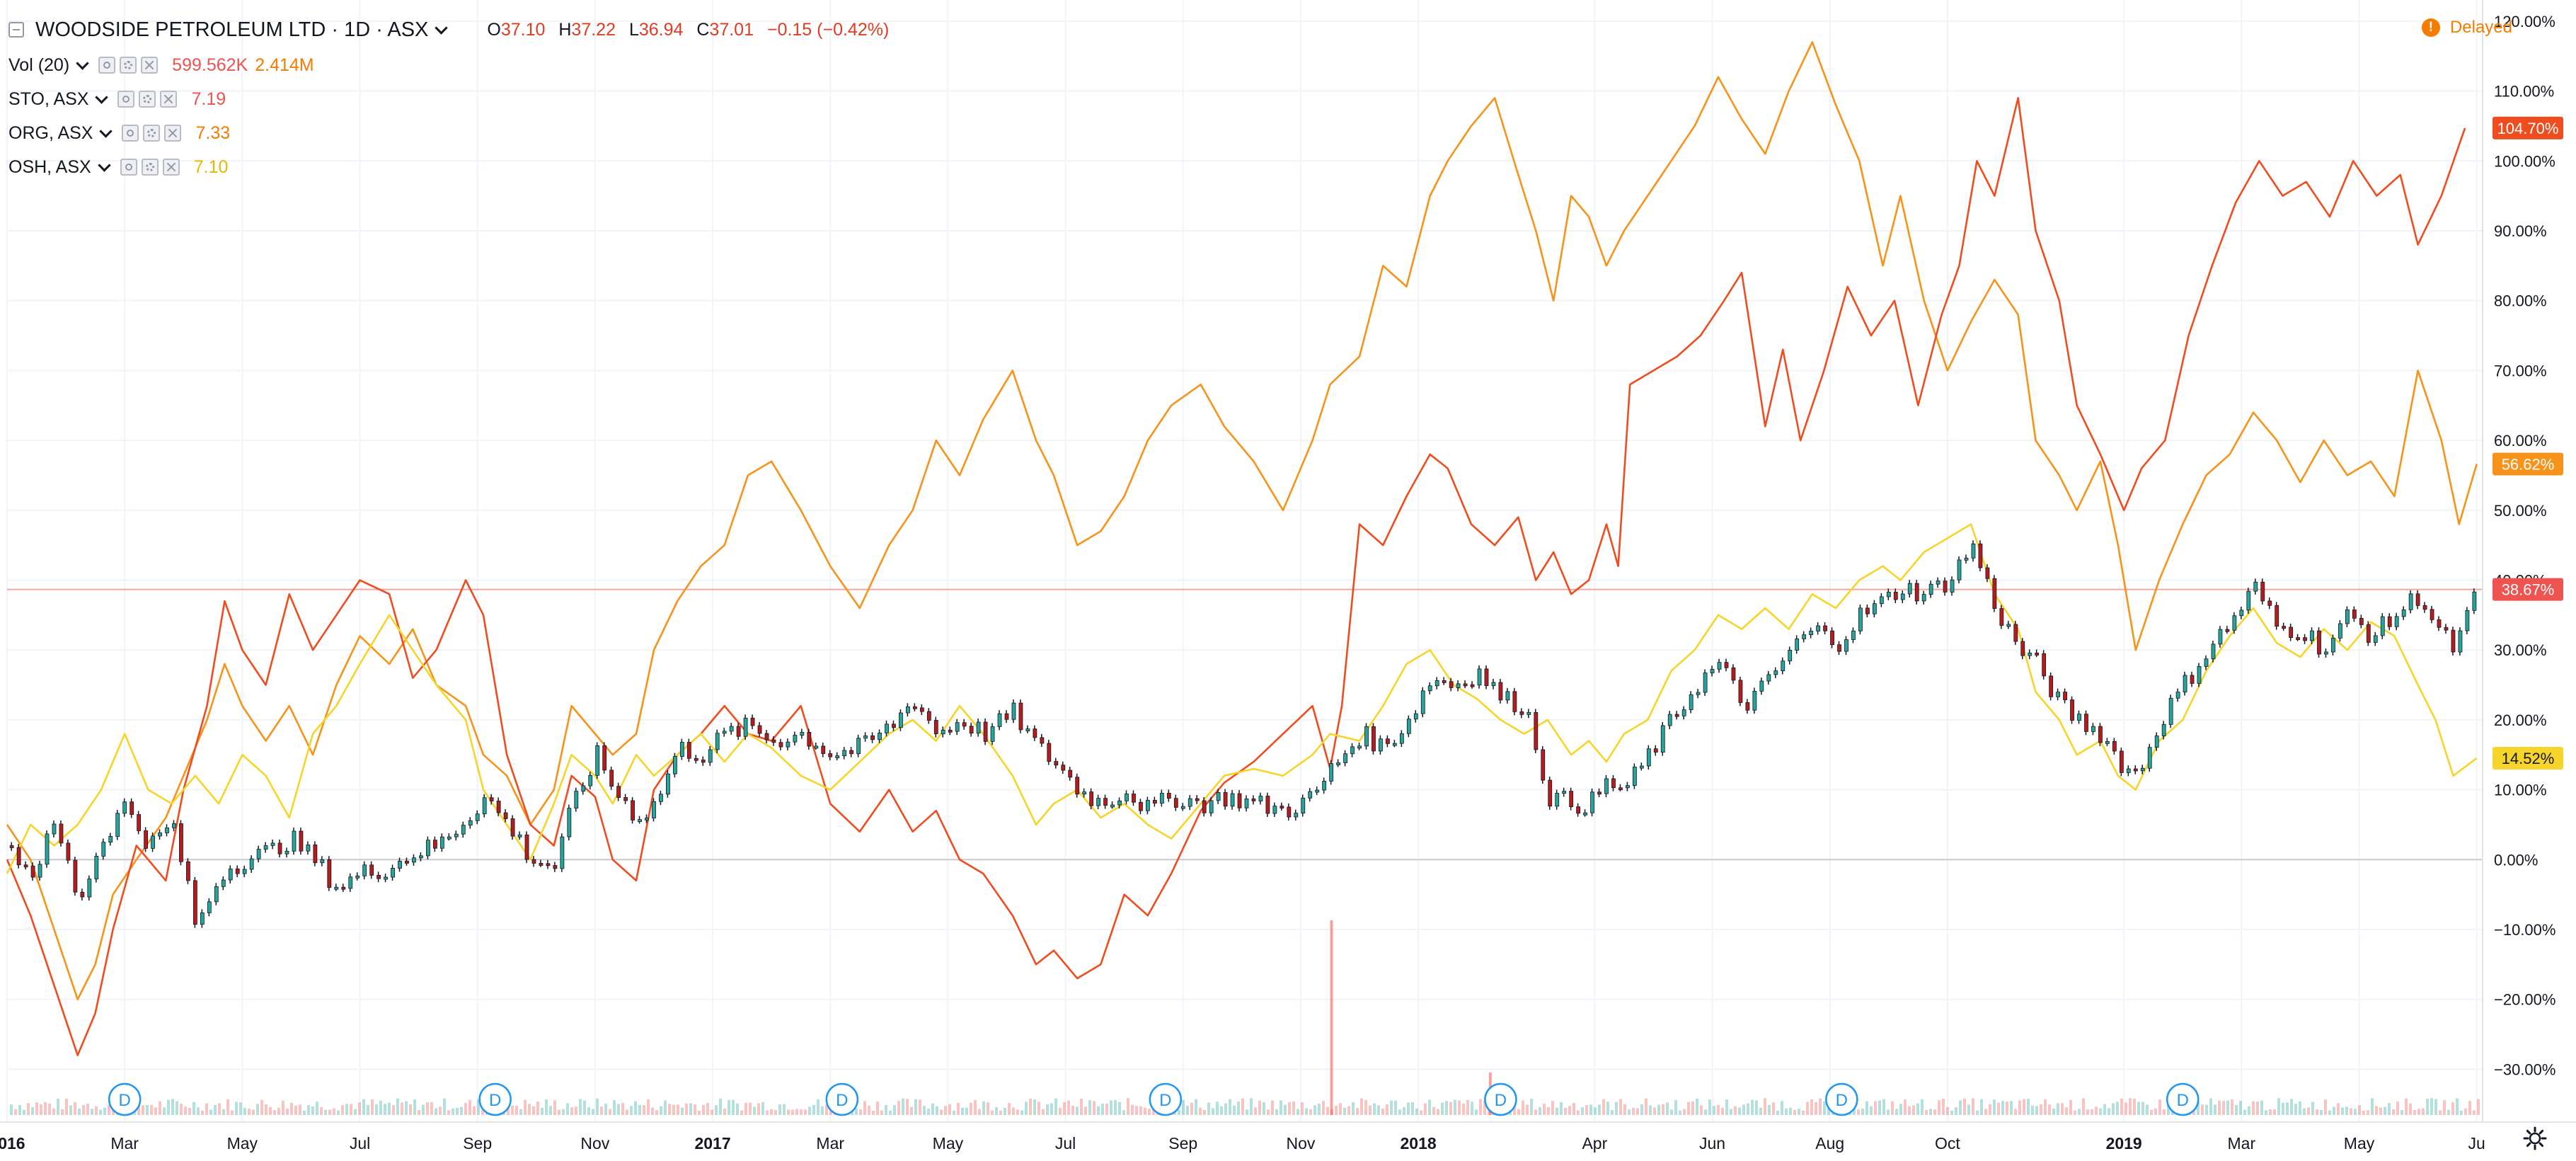  I want to click on delayed-status: ! Delayed, so click(2467, 28).